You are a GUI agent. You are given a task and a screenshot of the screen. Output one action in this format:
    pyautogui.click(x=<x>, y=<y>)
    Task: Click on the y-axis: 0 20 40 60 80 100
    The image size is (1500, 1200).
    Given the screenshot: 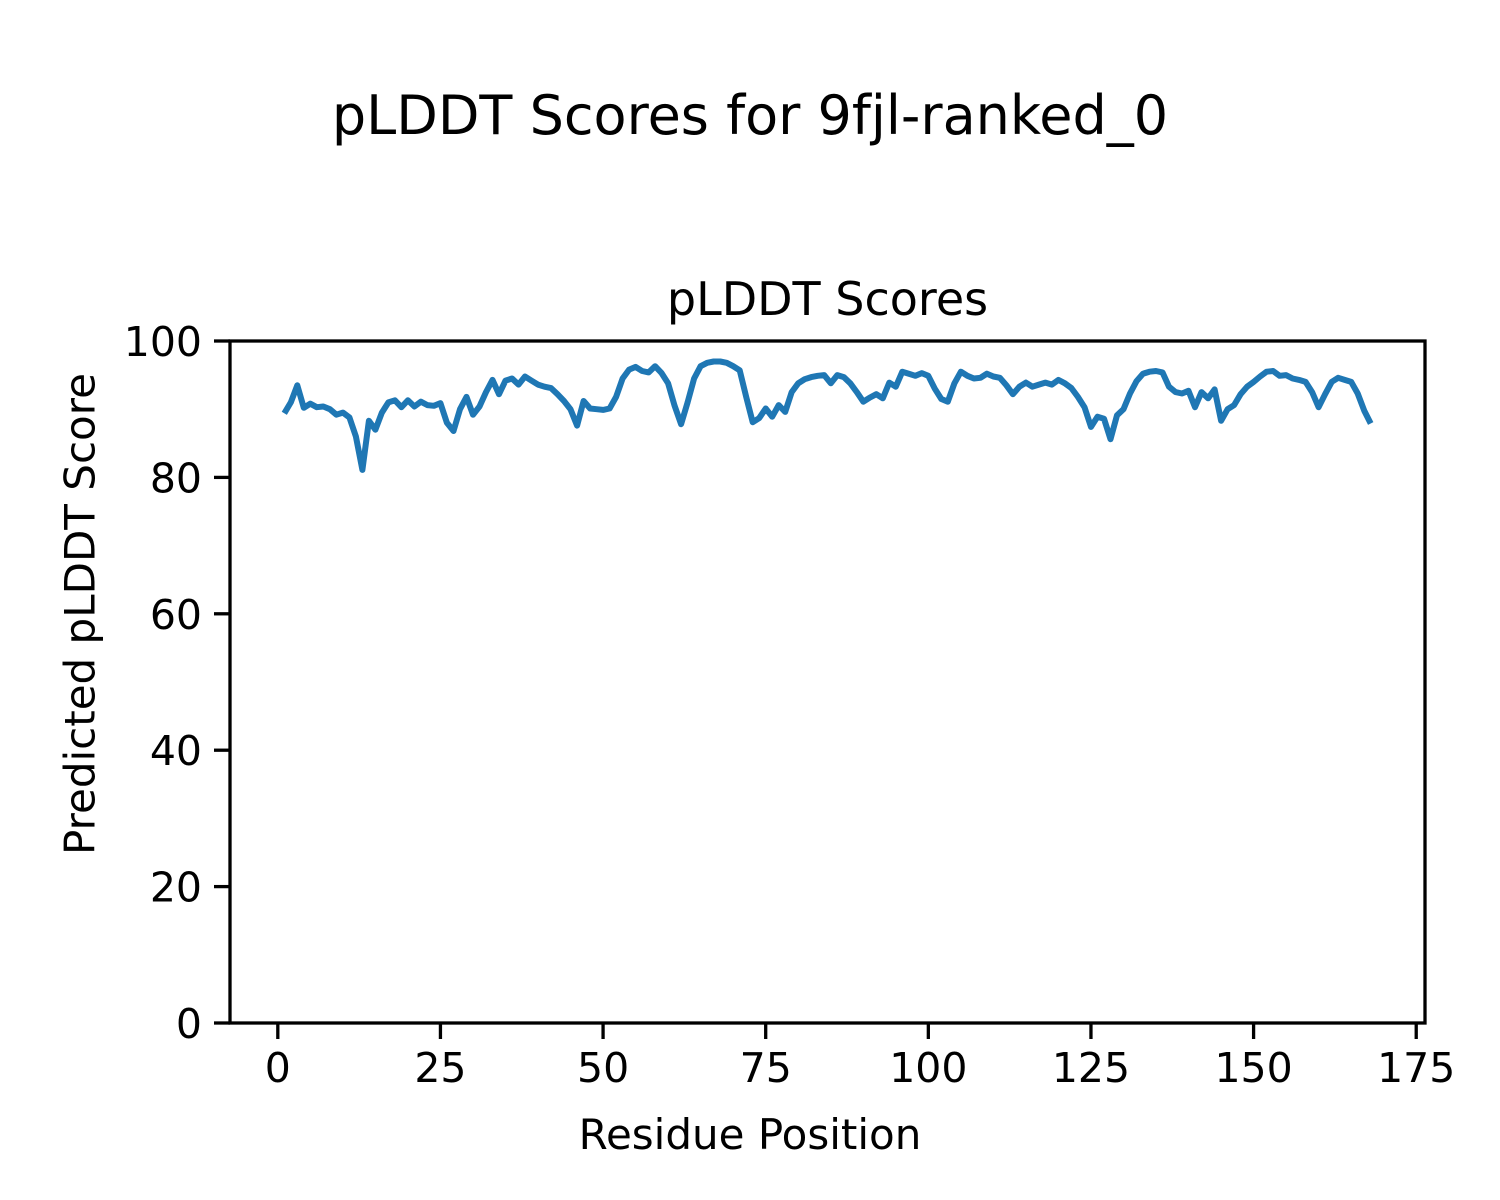 What is the action you would take?
    pyautogui.click(x=177, y=683)
    